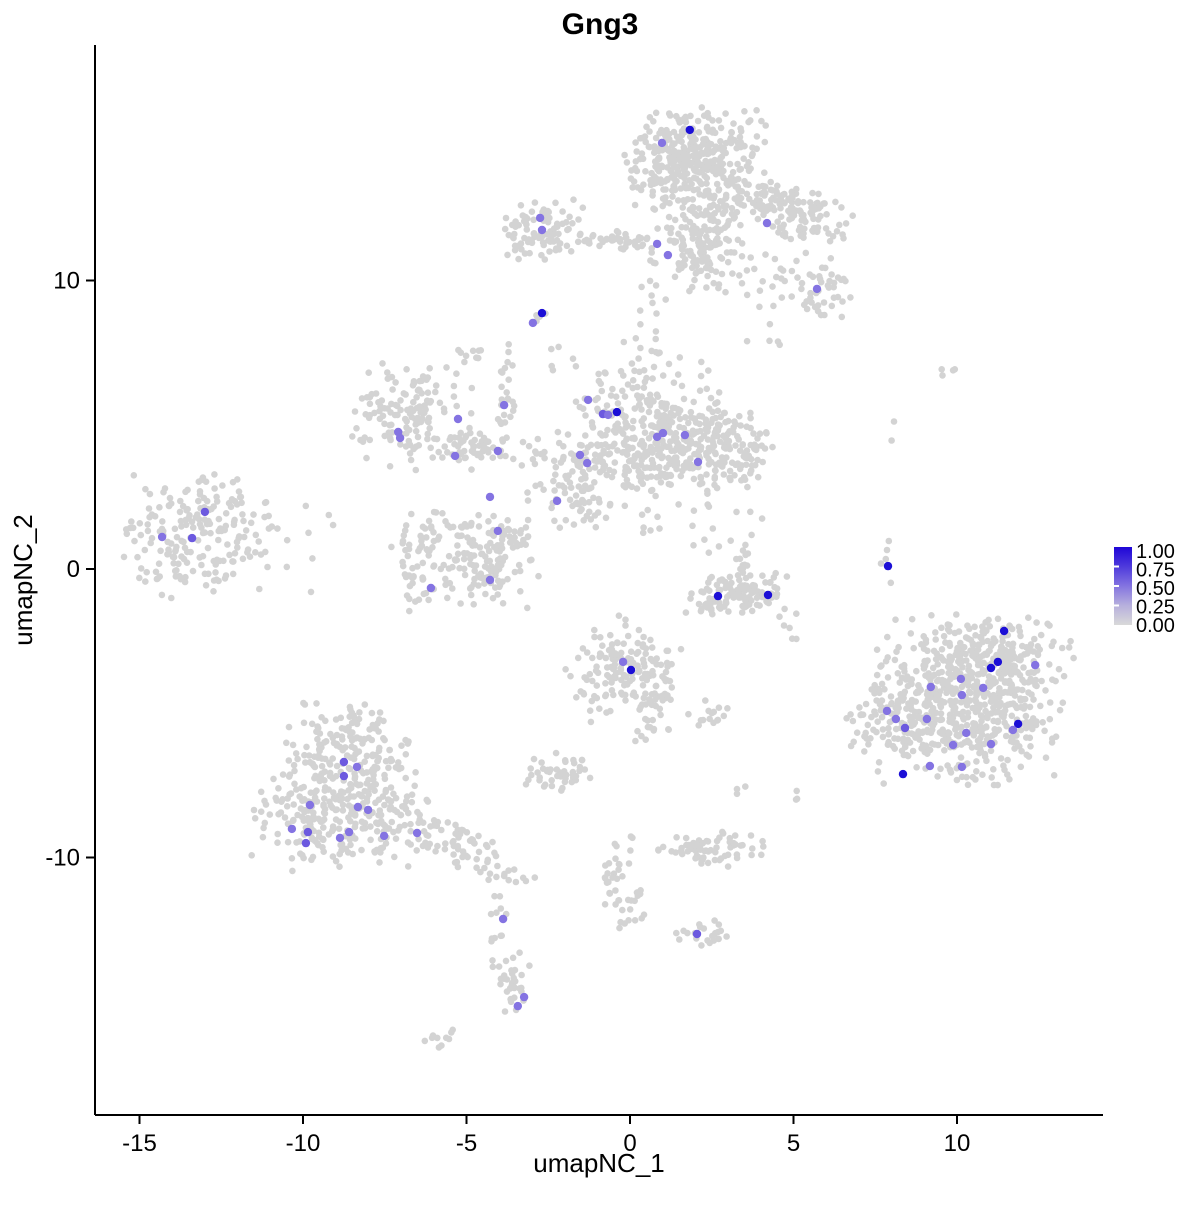  What do you see at coordinates (793, 1143) in the screenshot?
I see `x-tick-label: 5` at bounding box center [793, 1143].